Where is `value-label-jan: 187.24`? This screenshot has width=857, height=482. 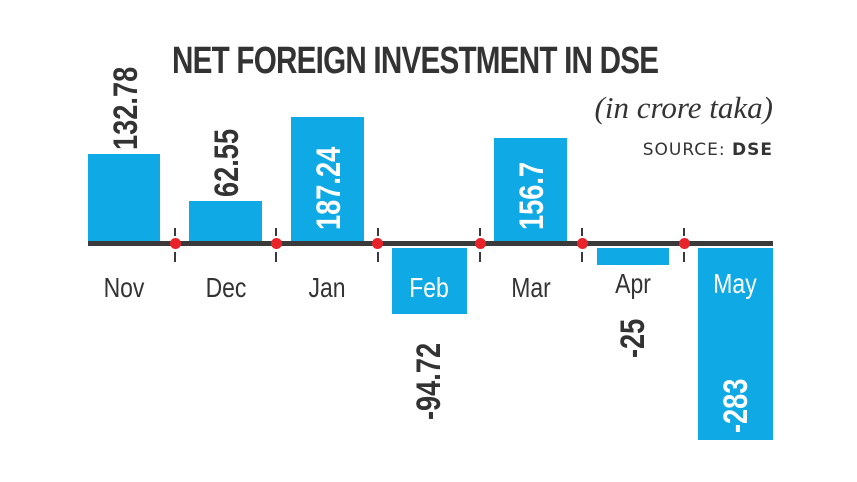 value-label-jan: 187.24 is located at coordinates (329, 188).